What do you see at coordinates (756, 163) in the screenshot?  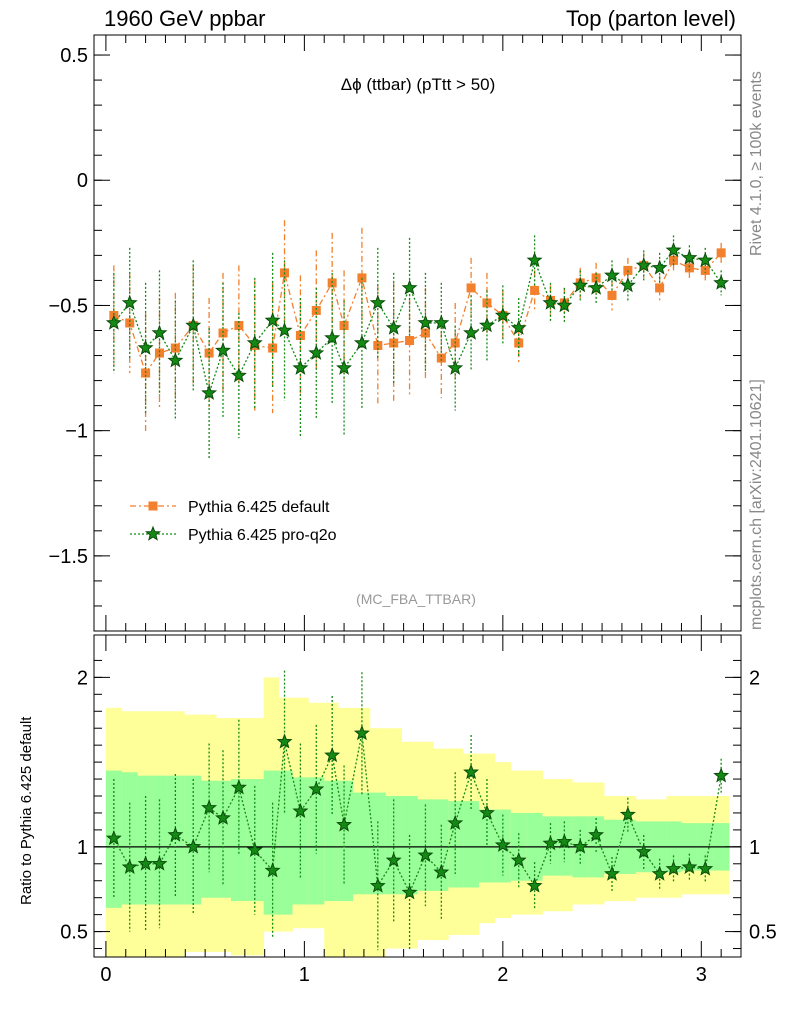 I see `side-label-rivet: Rivet 4.1.0, ≥ 100k events` at bounding box center [756, 163].